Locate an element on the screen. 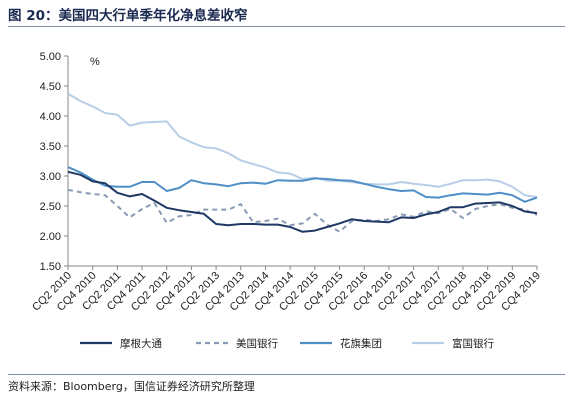 The image size is (573, 407). title-divider is located at coordinates (286, 26).